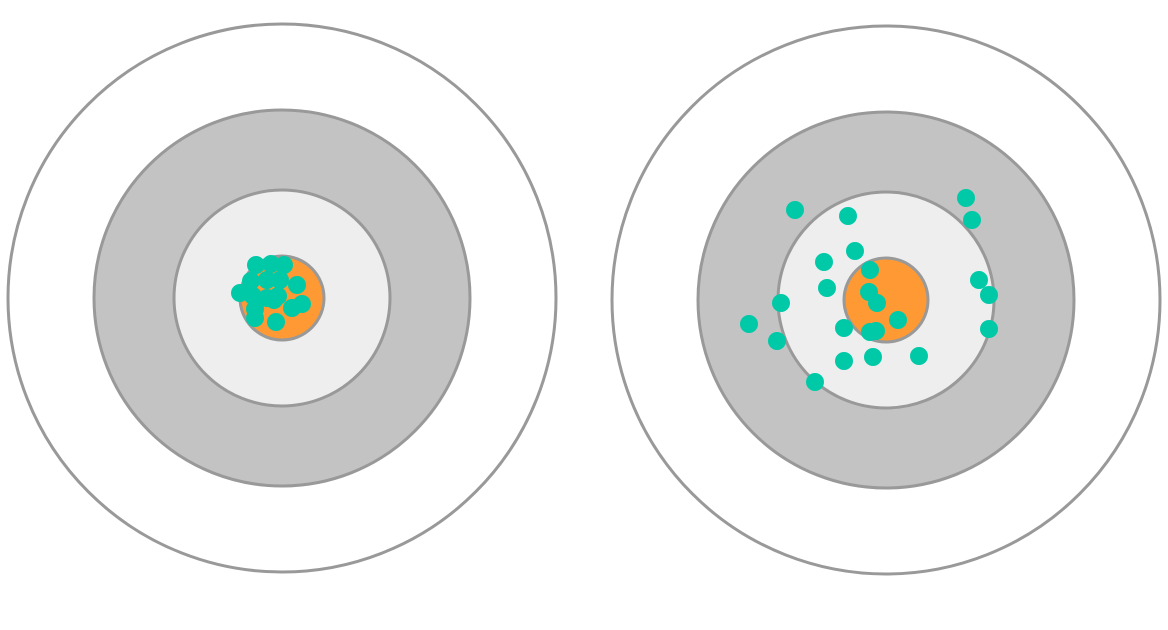  I want to click on bullseye, so click(886, 300).